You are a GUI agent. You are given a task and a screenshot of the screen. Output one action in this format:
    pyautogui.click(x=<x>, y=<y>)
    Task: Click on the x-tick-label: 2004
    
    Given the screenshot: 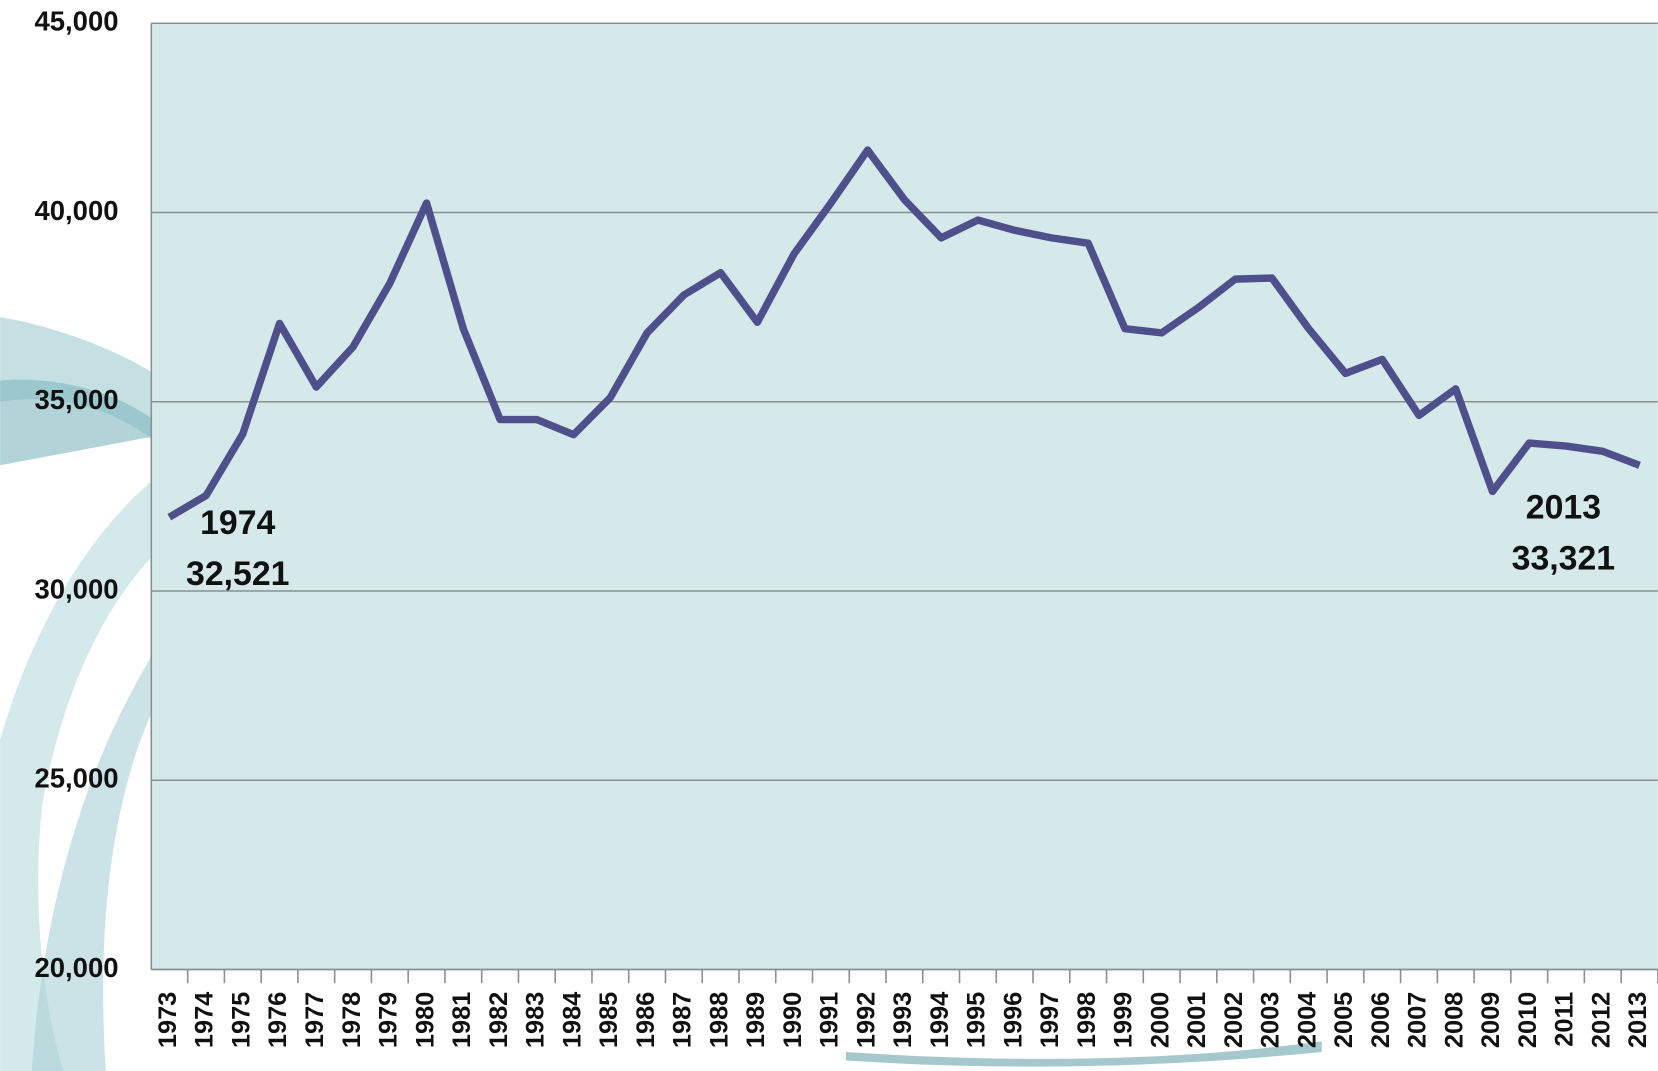 What is the action you would take?
    pyautogui.click(x=1307, y=1020)
    